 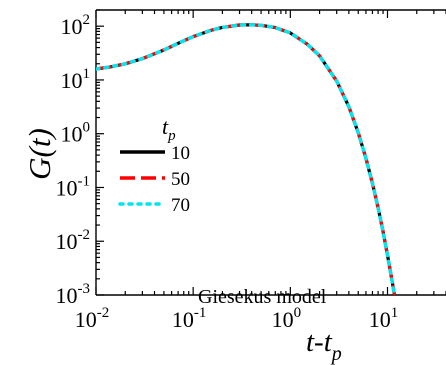 I want to click on y-axis-label-arg: (t), so click(x=39, y=142).